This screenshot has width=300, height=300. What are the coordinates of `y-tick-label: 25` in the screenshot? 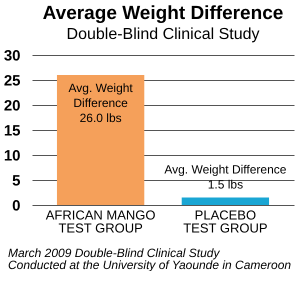 It's located at (12, 81).